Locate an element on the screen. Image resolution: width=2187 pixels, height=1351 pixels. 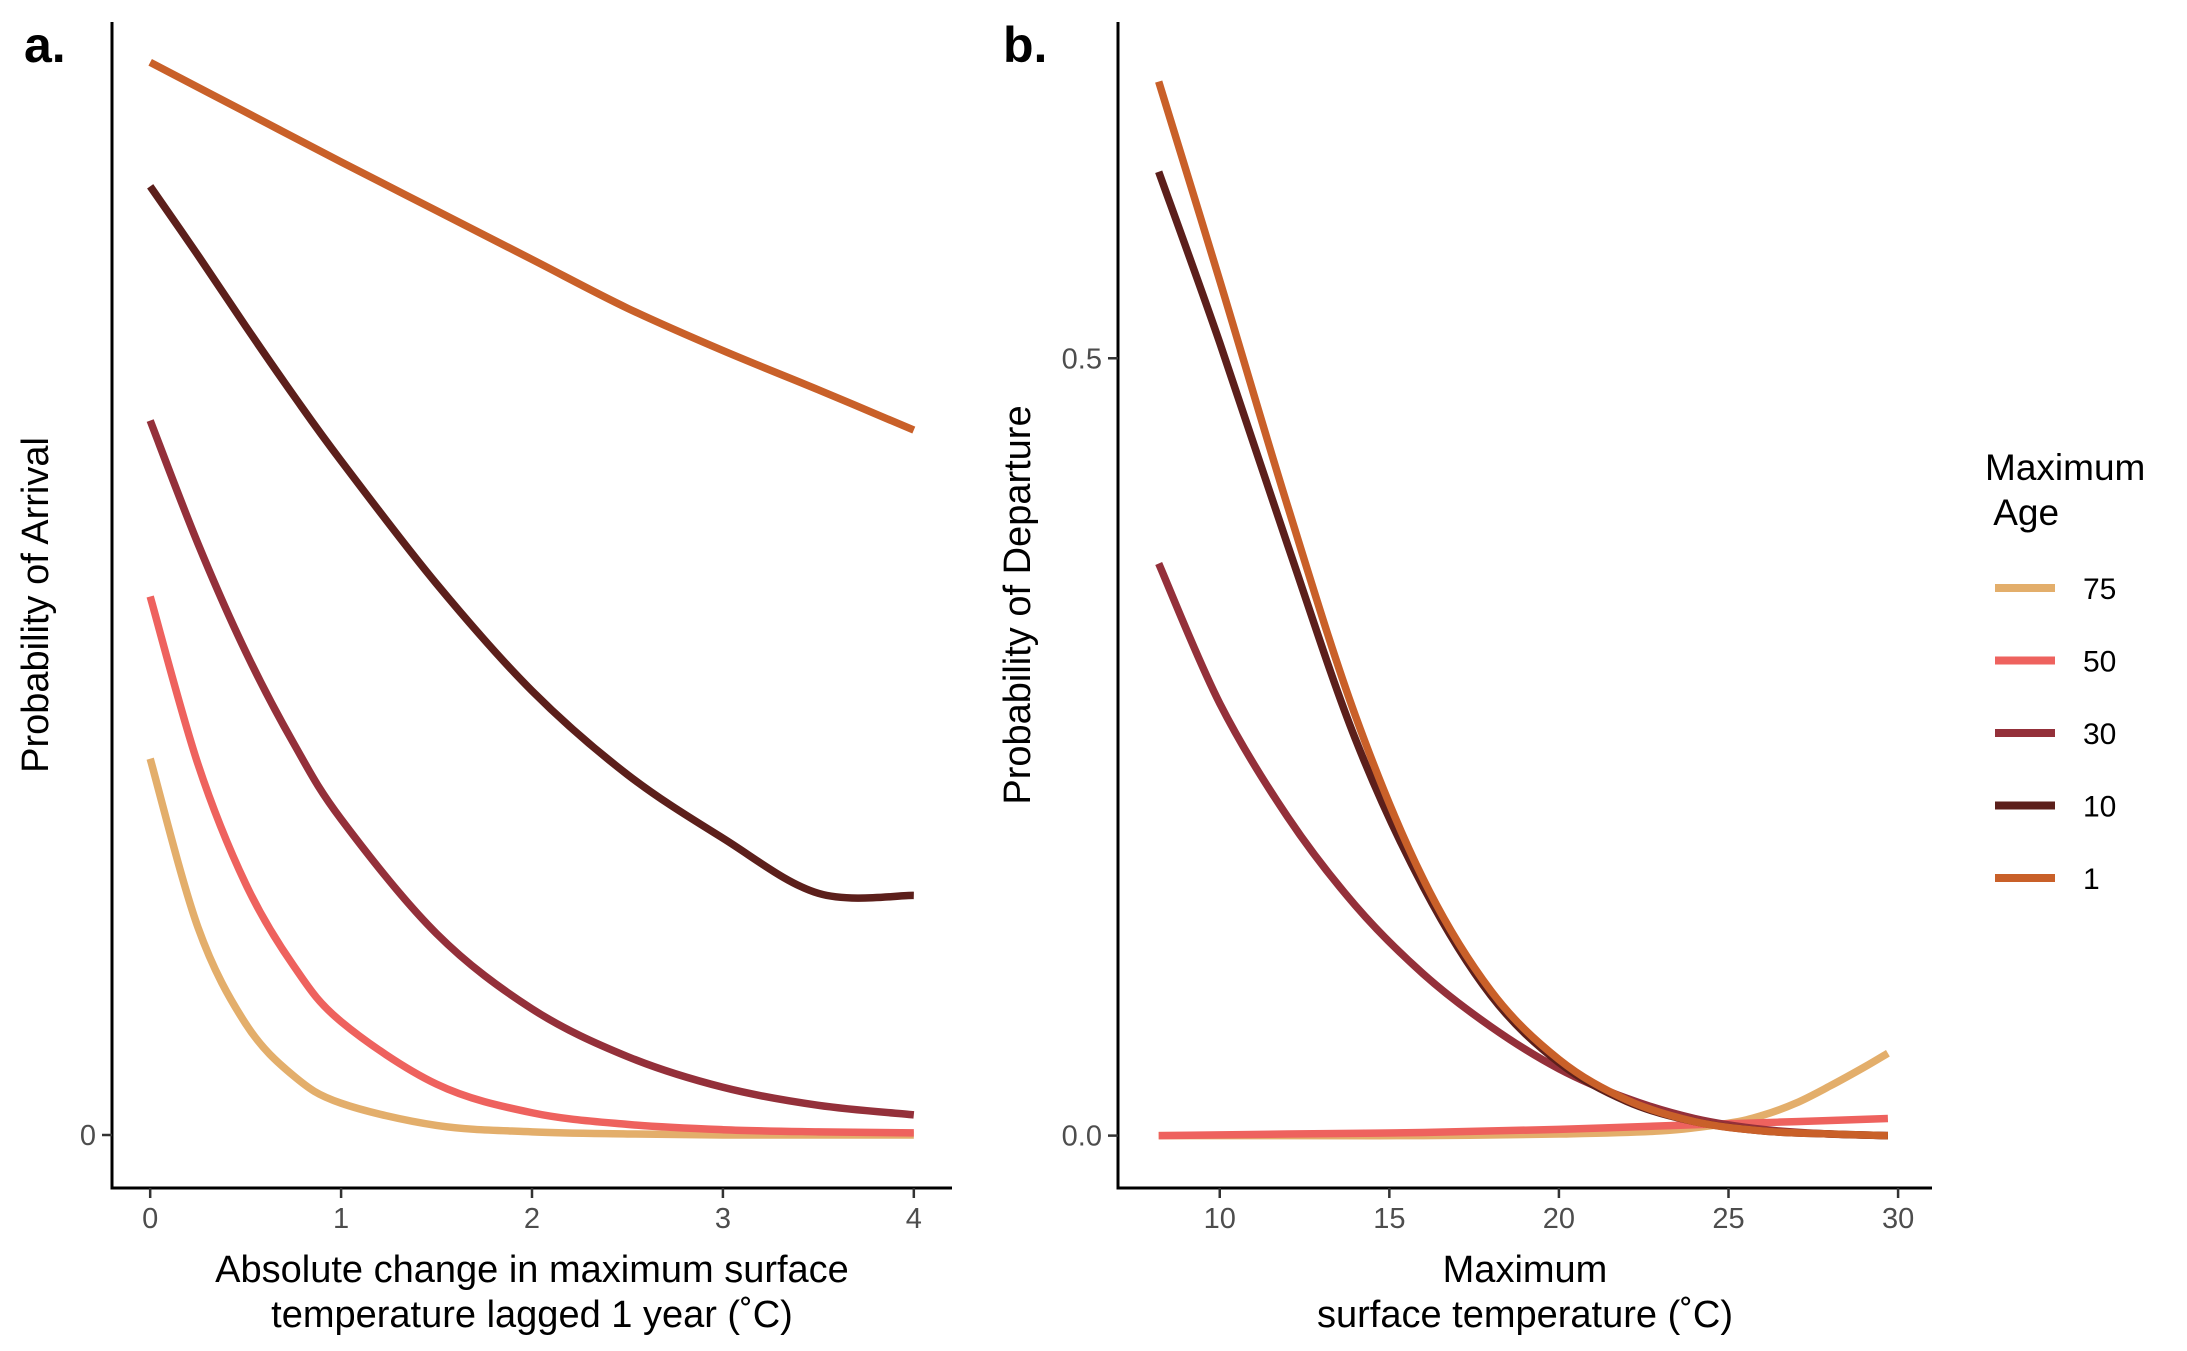
legend-title-line2: Age is located at coordinates (2022, 512).